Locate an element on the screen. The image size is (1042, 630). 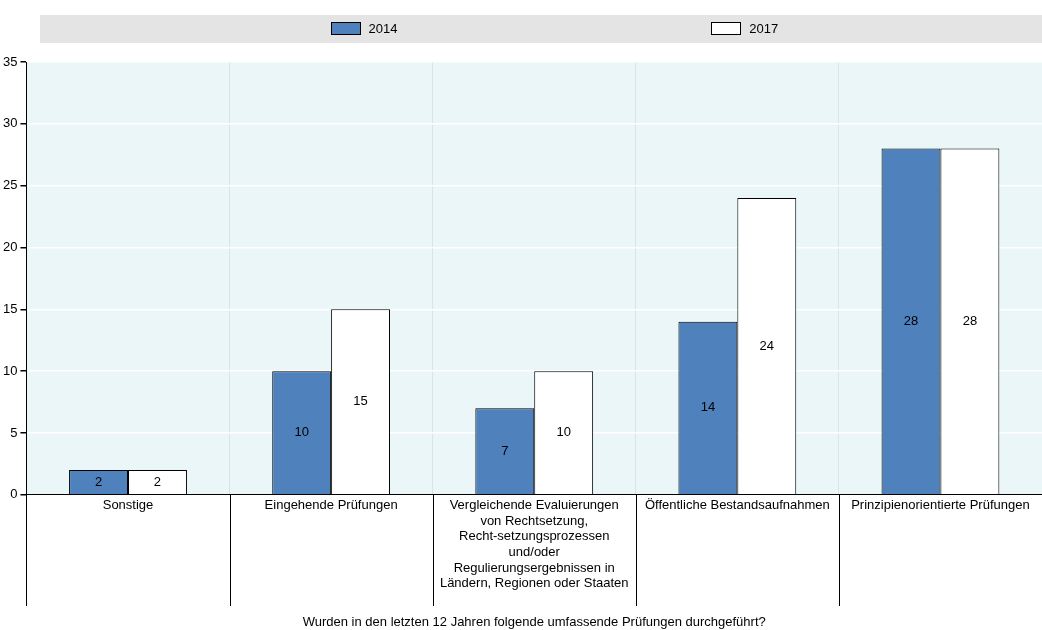
x-axis-title: Wurden in den letzten 12 Jahren folgende umfassende Prüfungen durchgeführt? is located at coordinates (534, 621).